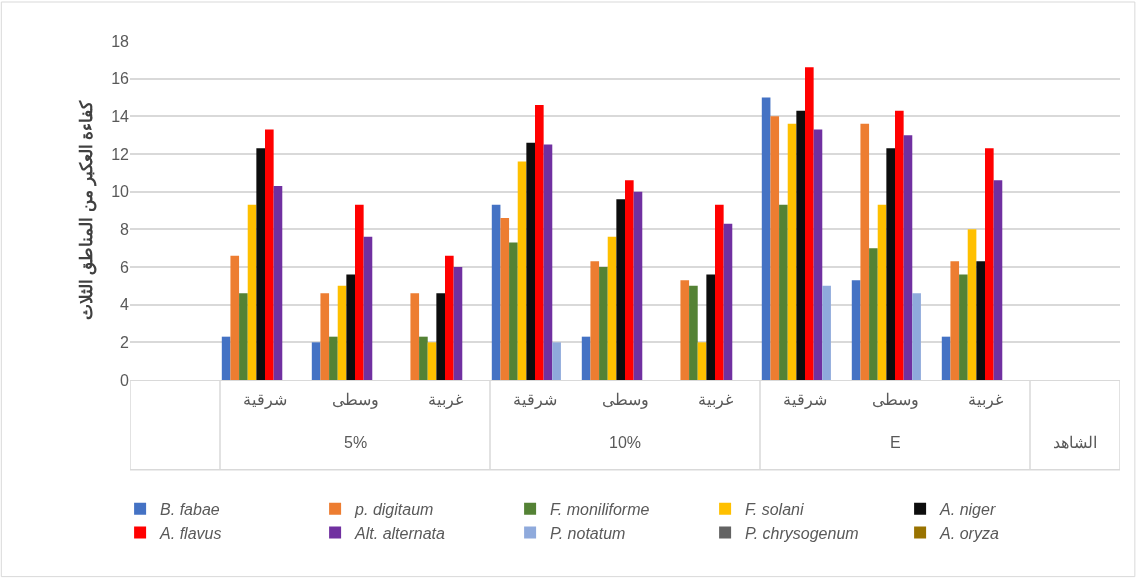 This screenshot has width=1138, height=581. What do you see at coordinates (600, 510) in the screenshot?
I see `legend-label: F. moniliforme` at bounding box center [600, 510].